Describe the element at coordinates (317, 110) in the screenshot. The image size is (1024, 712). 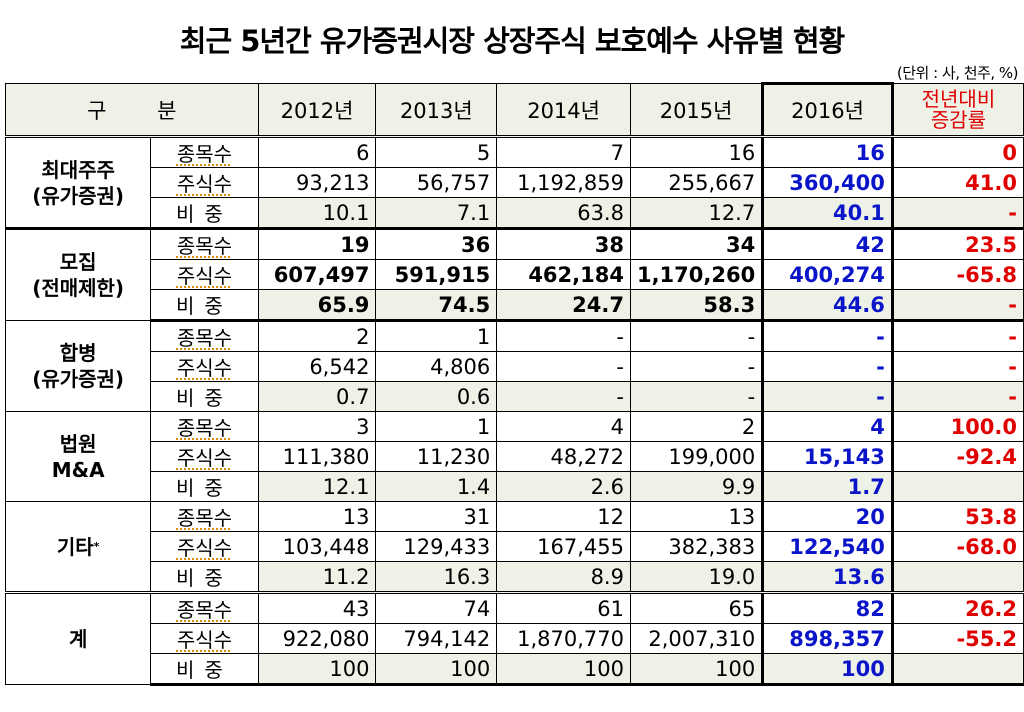
I see `header-year: 2012년` at that location.